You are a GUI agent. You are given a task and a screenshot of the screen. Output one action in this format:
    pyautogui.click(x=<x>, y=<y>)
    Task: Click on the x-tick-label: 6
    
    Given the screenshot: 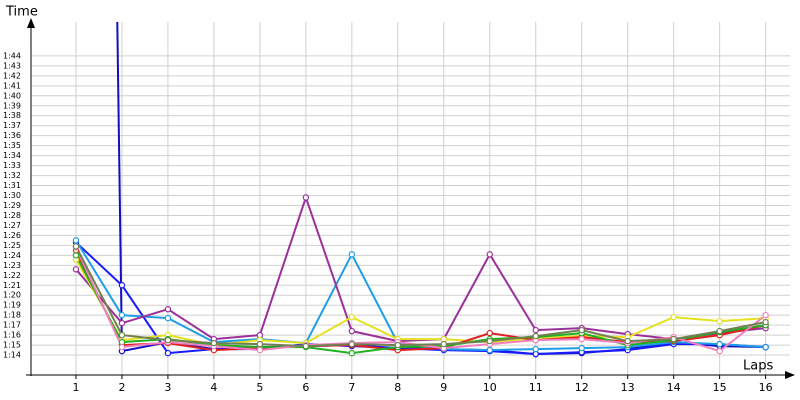 What is the action you would take?
    pyautogui.click(x=305, y=387)
    